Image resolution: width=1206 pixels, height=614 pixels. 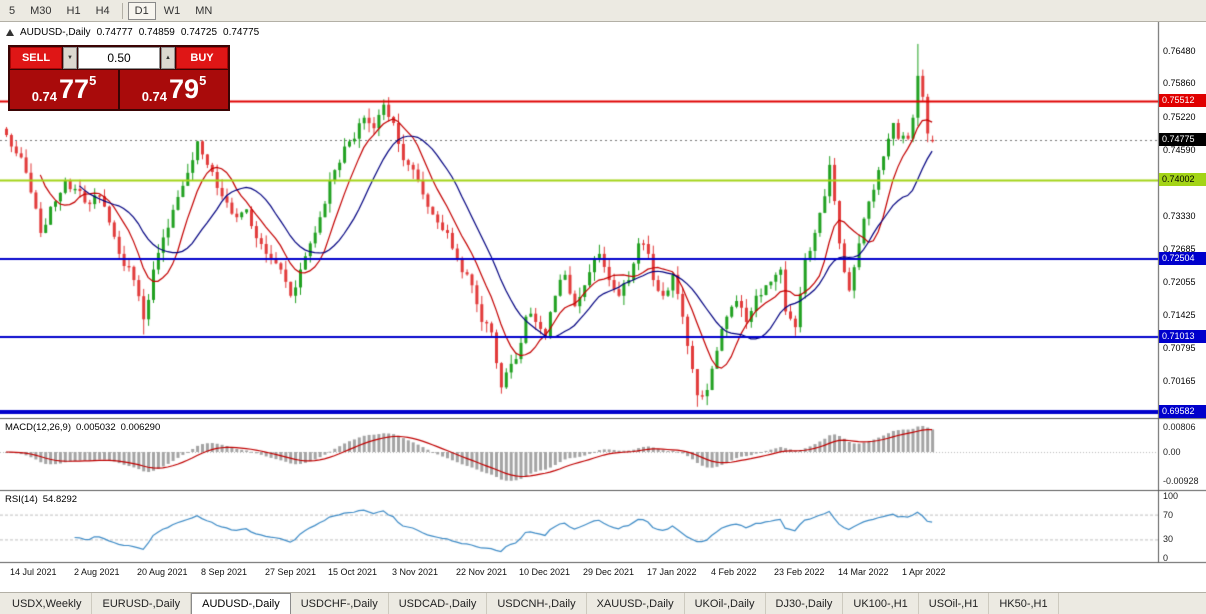 I want to click on chart-tab-usdx-weekly: USDX,Weekly, so click(x=47, y=603).